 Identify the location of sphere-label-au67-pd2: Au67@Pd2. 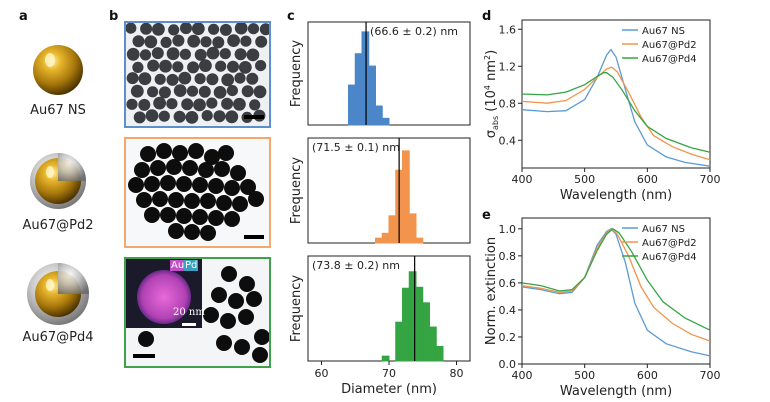
(58, 225).